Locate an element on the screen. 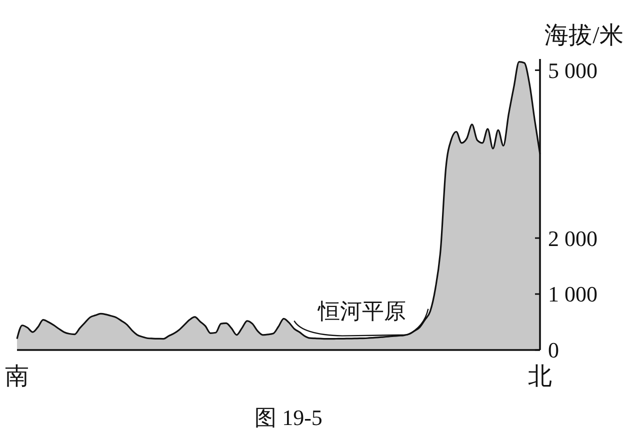 Image resolution: width=640 pixels, height=437 pixels. x-tick-label: 南 is located at coordinates (17, 377).